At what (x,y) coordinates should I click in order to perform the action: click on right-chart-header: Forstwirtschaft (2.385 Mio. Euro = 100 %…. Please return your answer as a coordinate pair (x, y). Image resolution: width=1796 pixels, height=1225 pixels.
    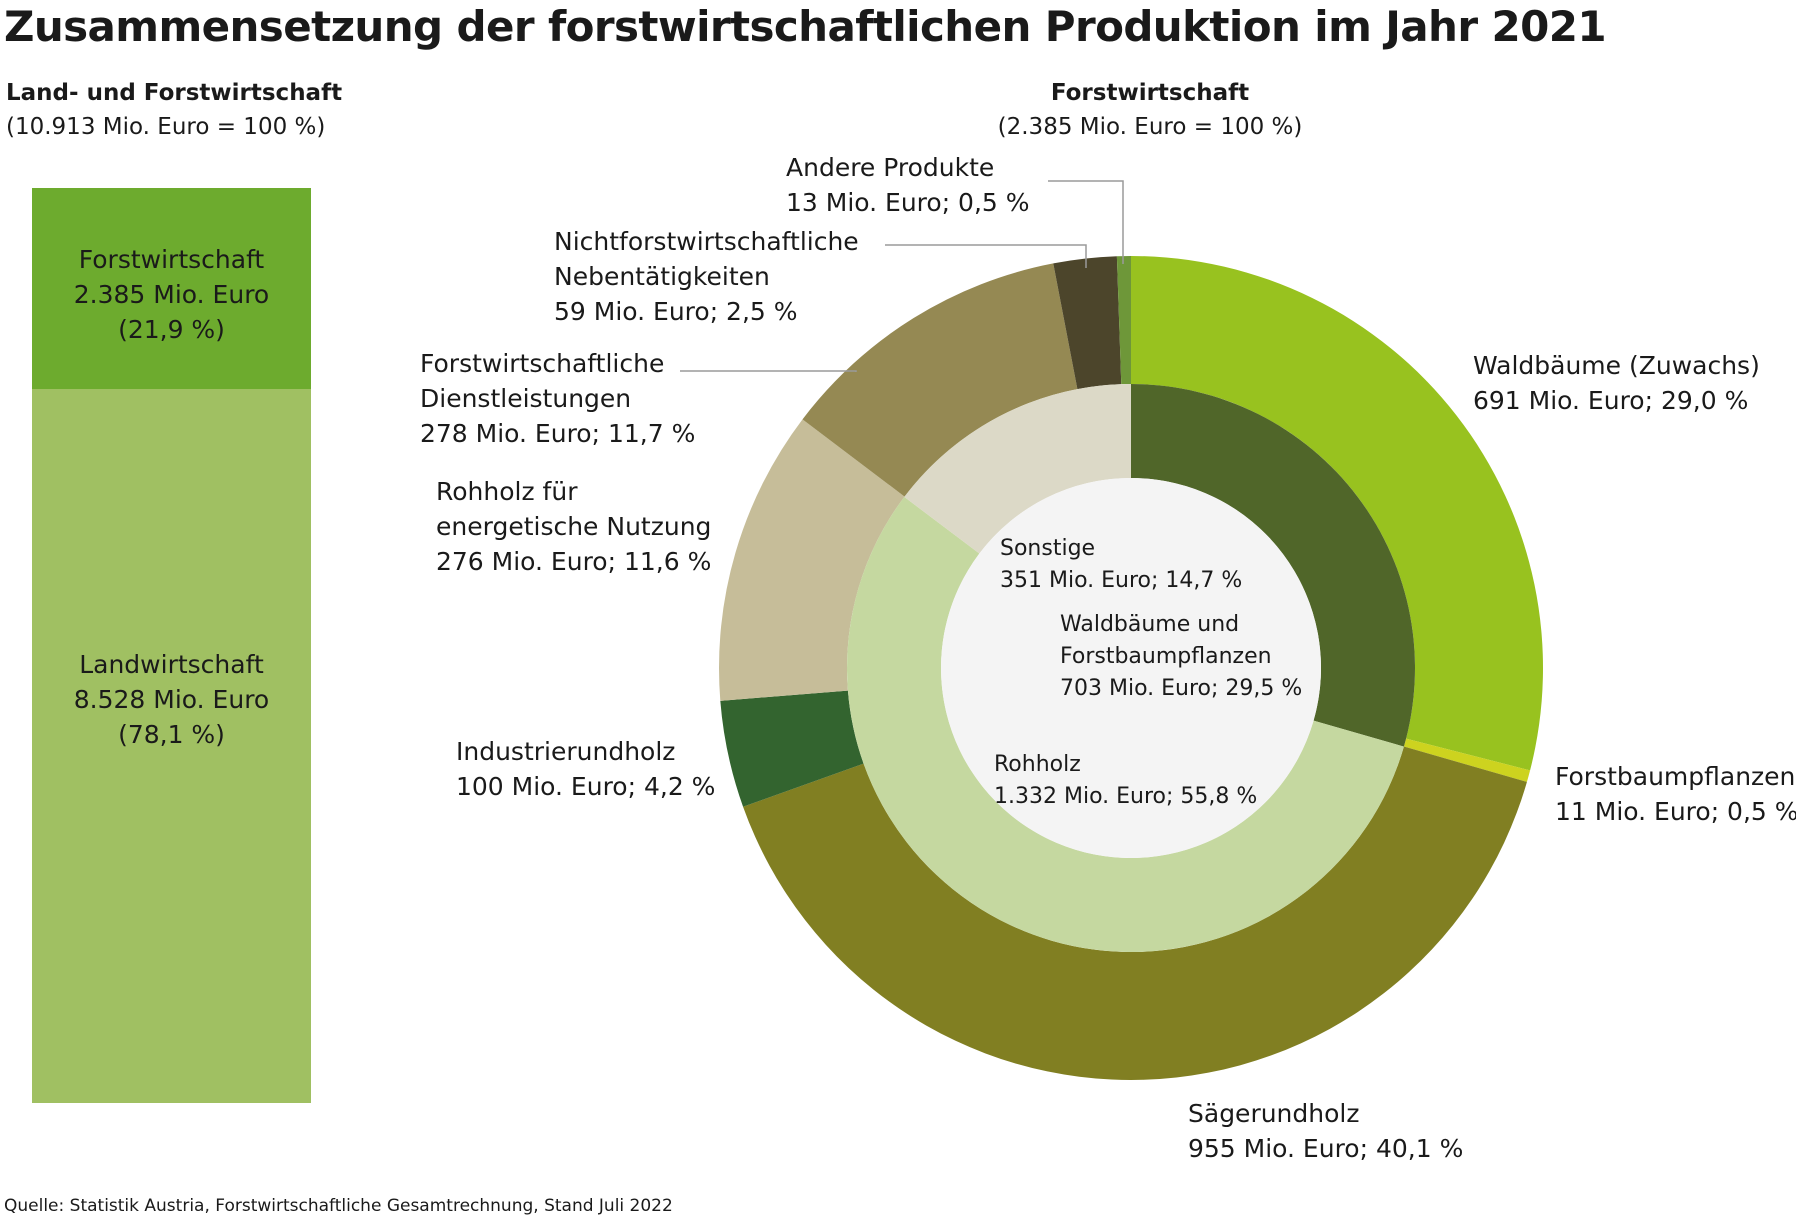
    Looking at the image, I should click on (1150, 110).